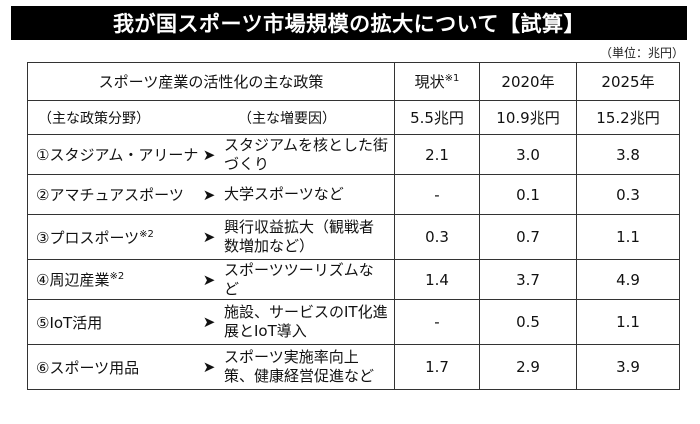 This screenshot has height=424, width=700. I want to click on policy-field: ④周辺産業※2, so click(80, 280).